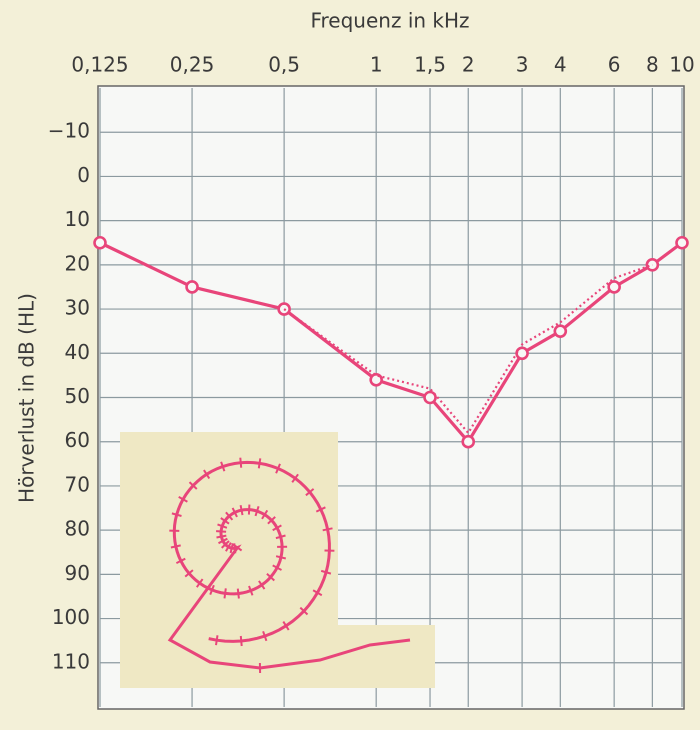 The image size is (700, 730). Describe the element at coordinates (99, 65) in the screenshot. I see `x-tick-label: 0,125` at that location.